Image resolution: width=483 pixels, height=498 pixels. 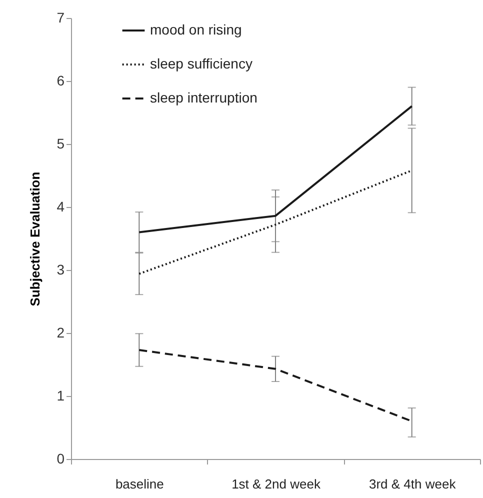 I want to click on legend-label: mood on rising, so click(x=196, y=30).